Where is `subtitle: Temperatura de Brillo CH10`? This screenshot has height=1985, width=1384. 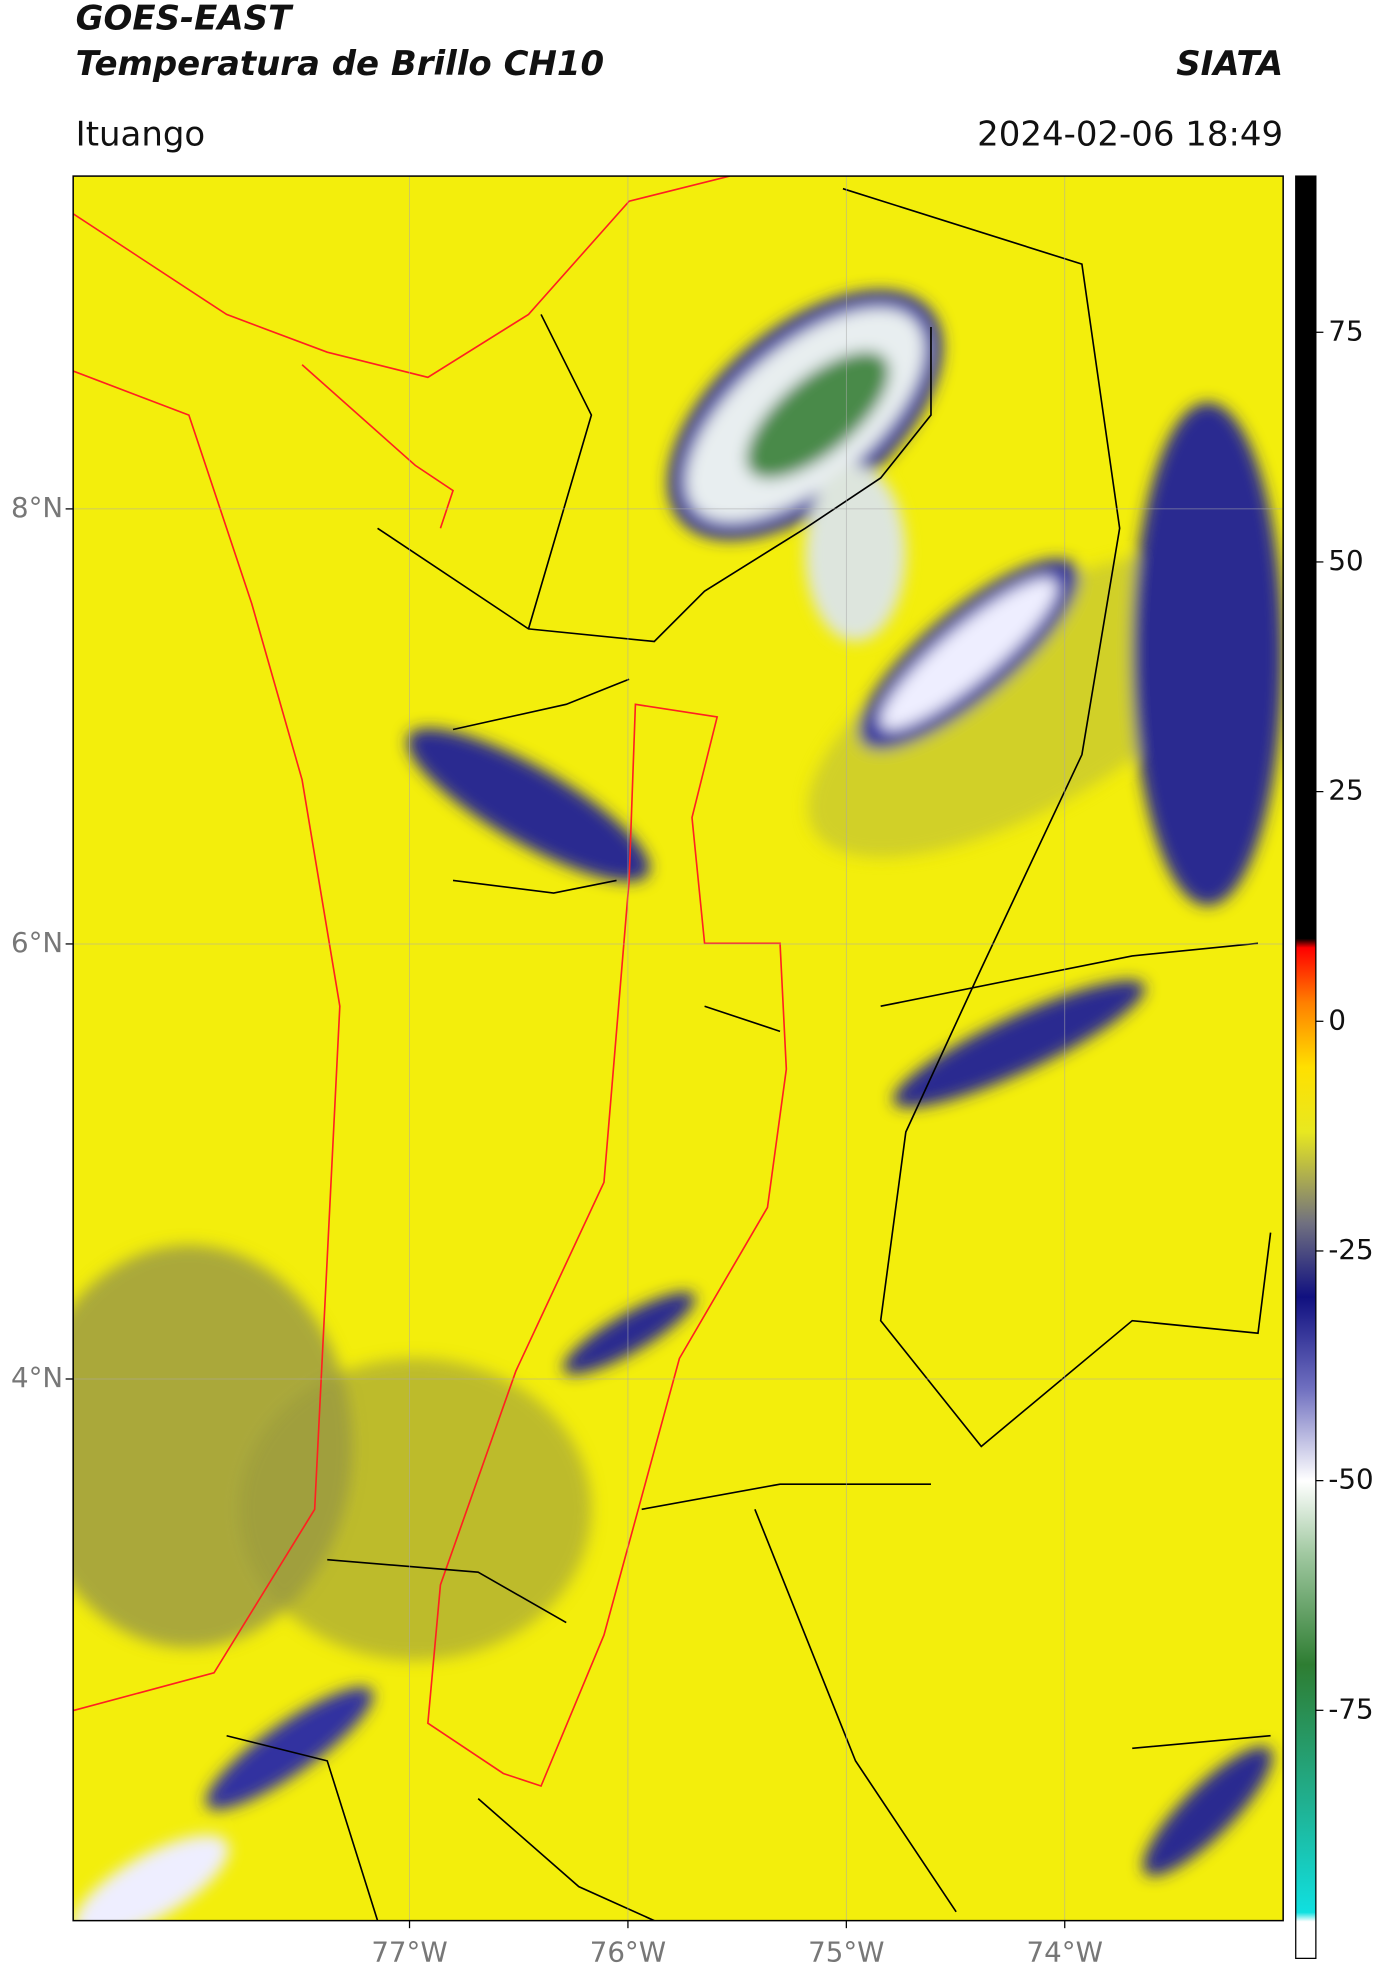 subtitle: Temperatura de Brillo CH10 is located at coordinates (340, 64).